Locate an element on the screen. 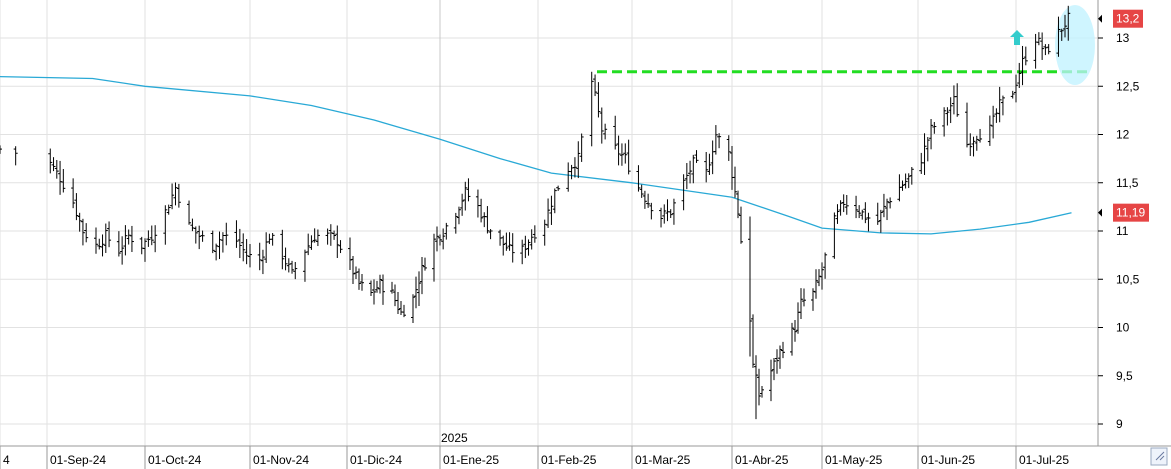 This screenshot has height=469, width=1171. x-tick-label: 01-May-25 is located at coordinates (854, 460).